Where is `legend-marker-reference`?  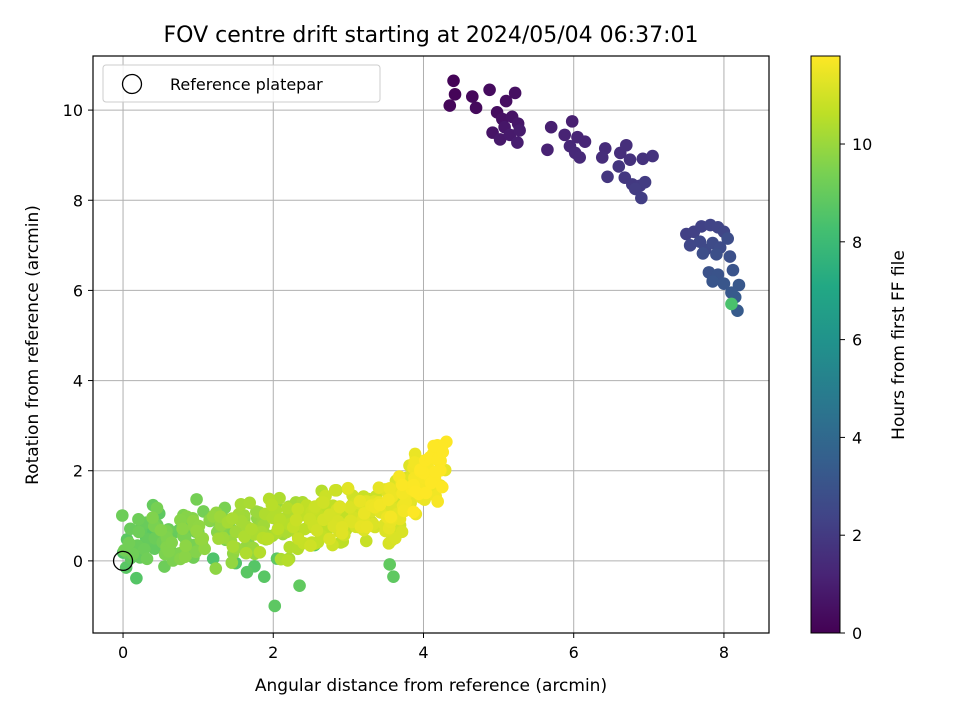
legend-marker-reference is located at coordinates (132, 84).